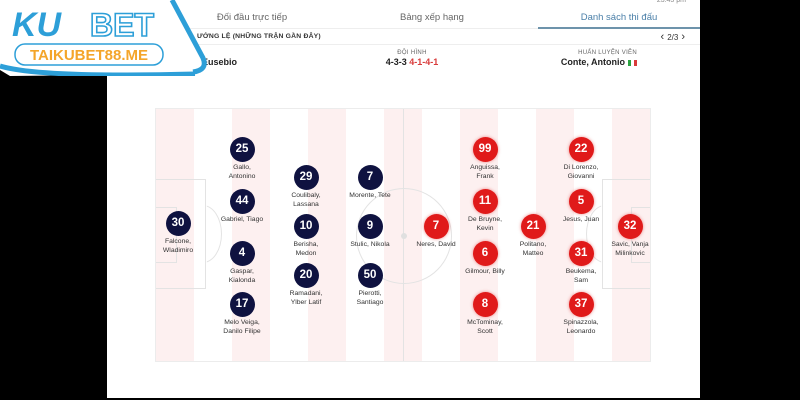  What do you see at coordinates (242, 201) in the screenshot?
I see `jersey-number-badge: 44` at bounding box center [242, 201].